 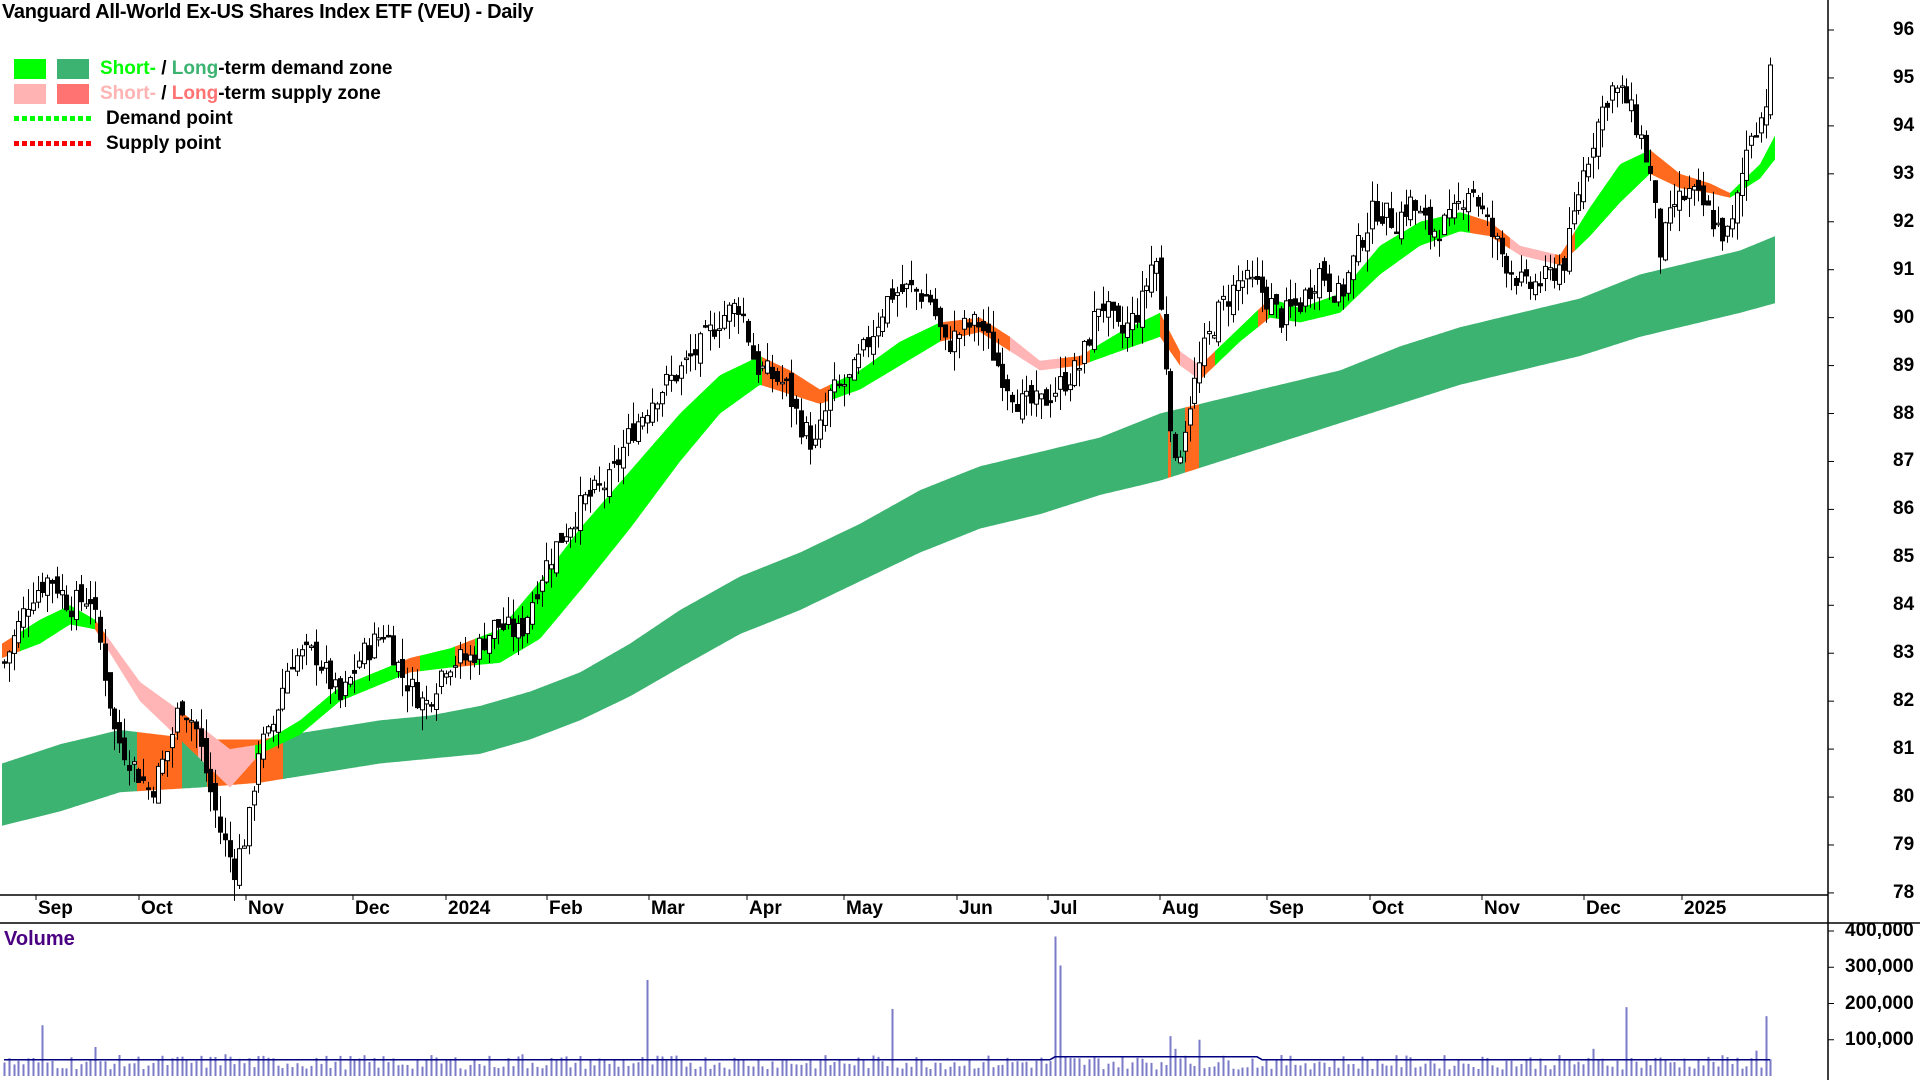 I want to click on x-tick-label: Dec, so click(x=1603, y=908).